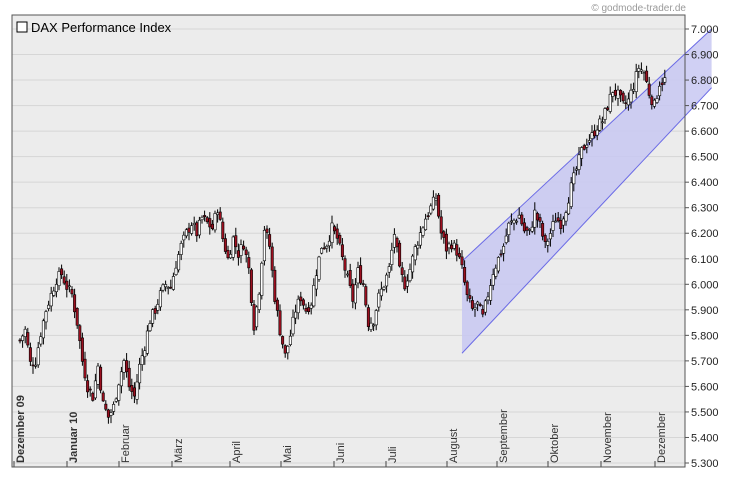 This screenshot has width=730, height=481. Describe the element at coordinates (705, 183) in the screenshot. I see `y-tick-label: 6.400` at that location.